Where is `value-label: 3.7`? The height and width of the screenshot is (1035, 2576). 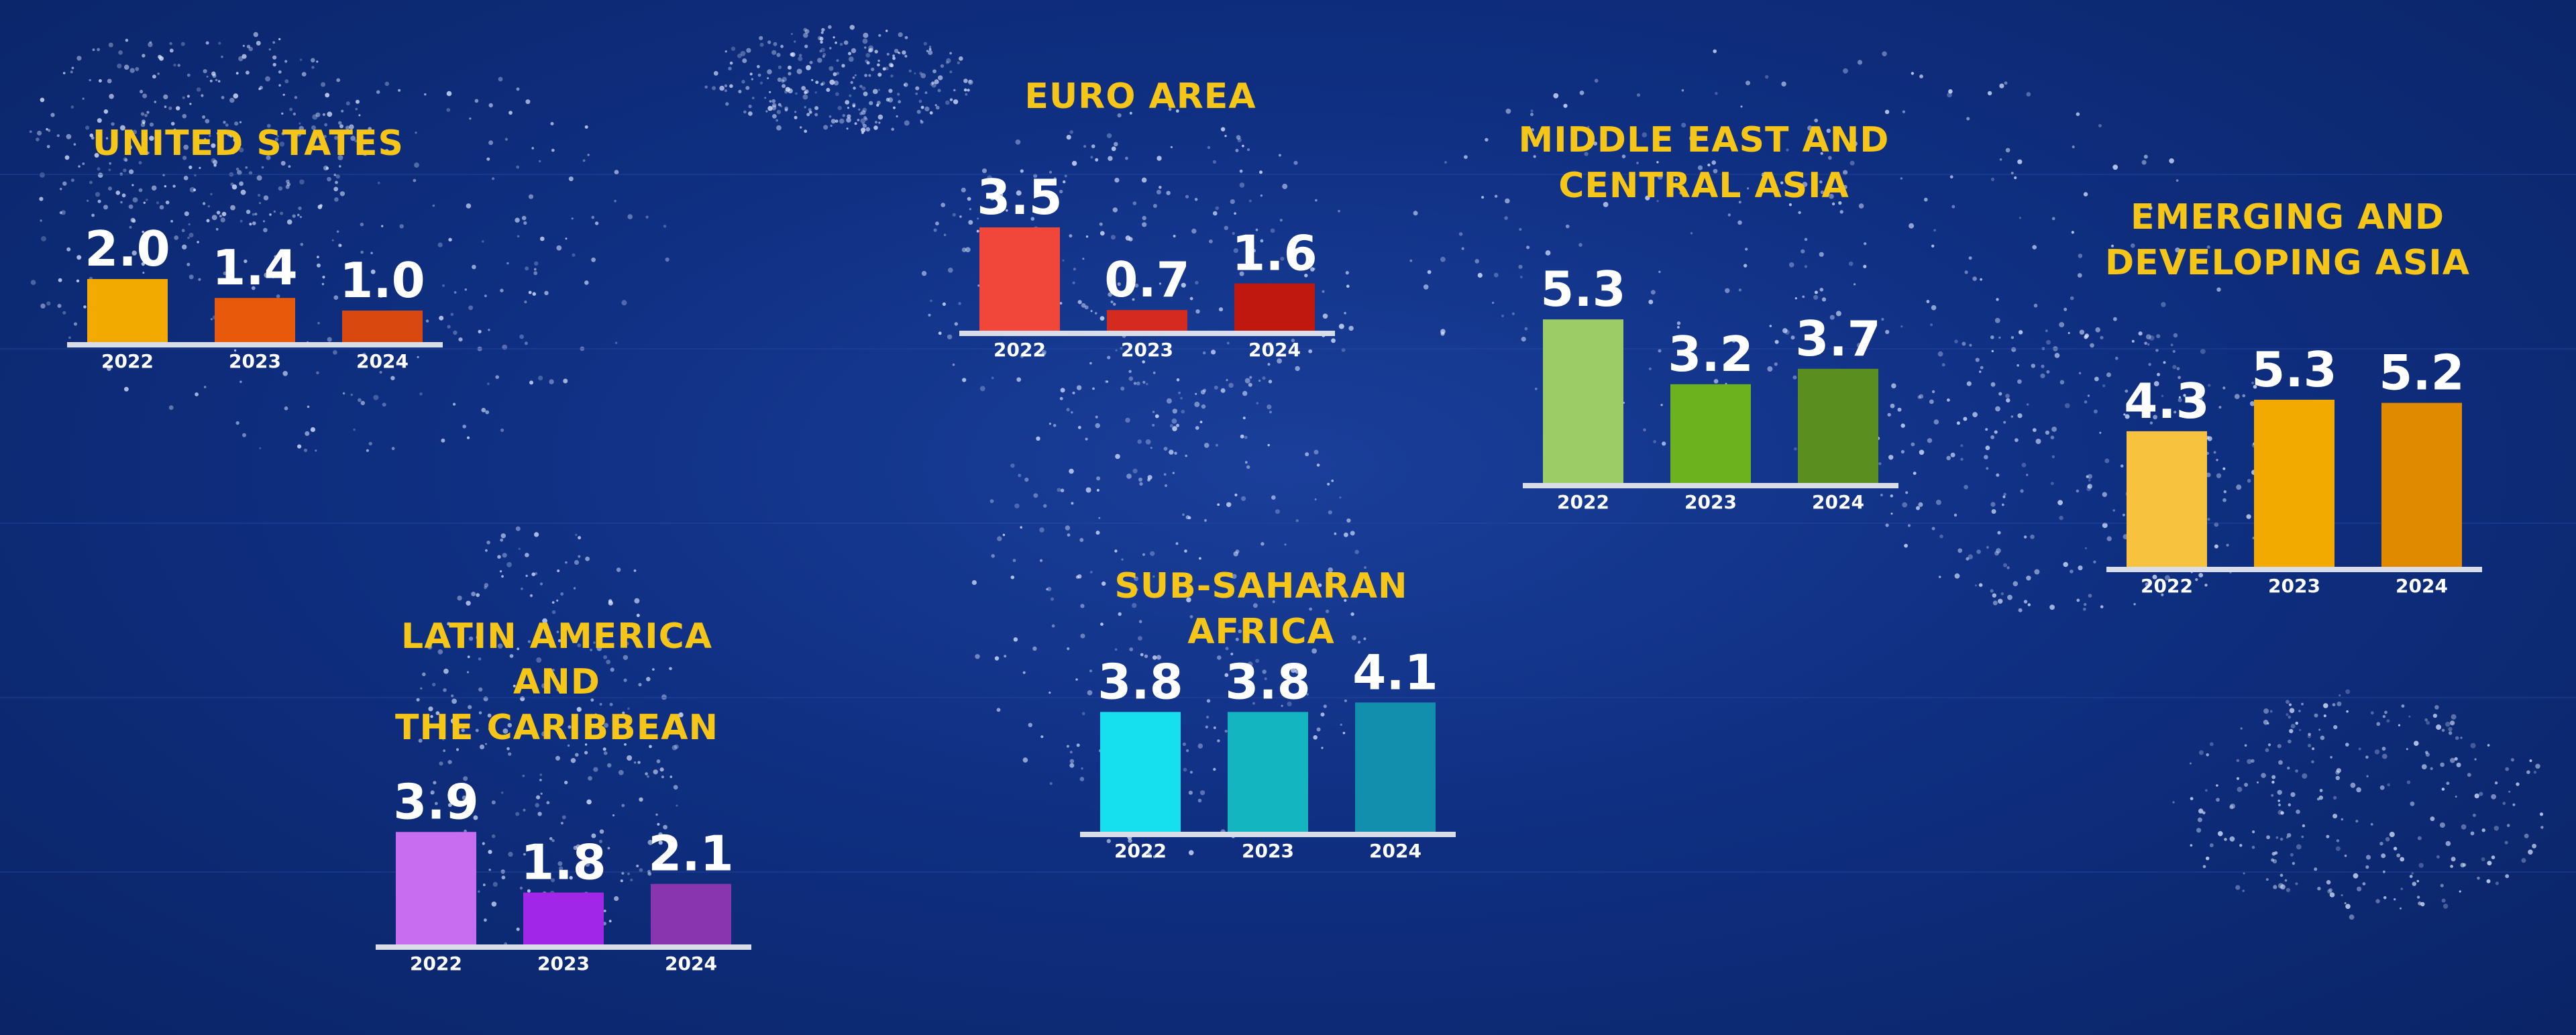
value-label: 3.7 is located at coordinates (1838, 339).